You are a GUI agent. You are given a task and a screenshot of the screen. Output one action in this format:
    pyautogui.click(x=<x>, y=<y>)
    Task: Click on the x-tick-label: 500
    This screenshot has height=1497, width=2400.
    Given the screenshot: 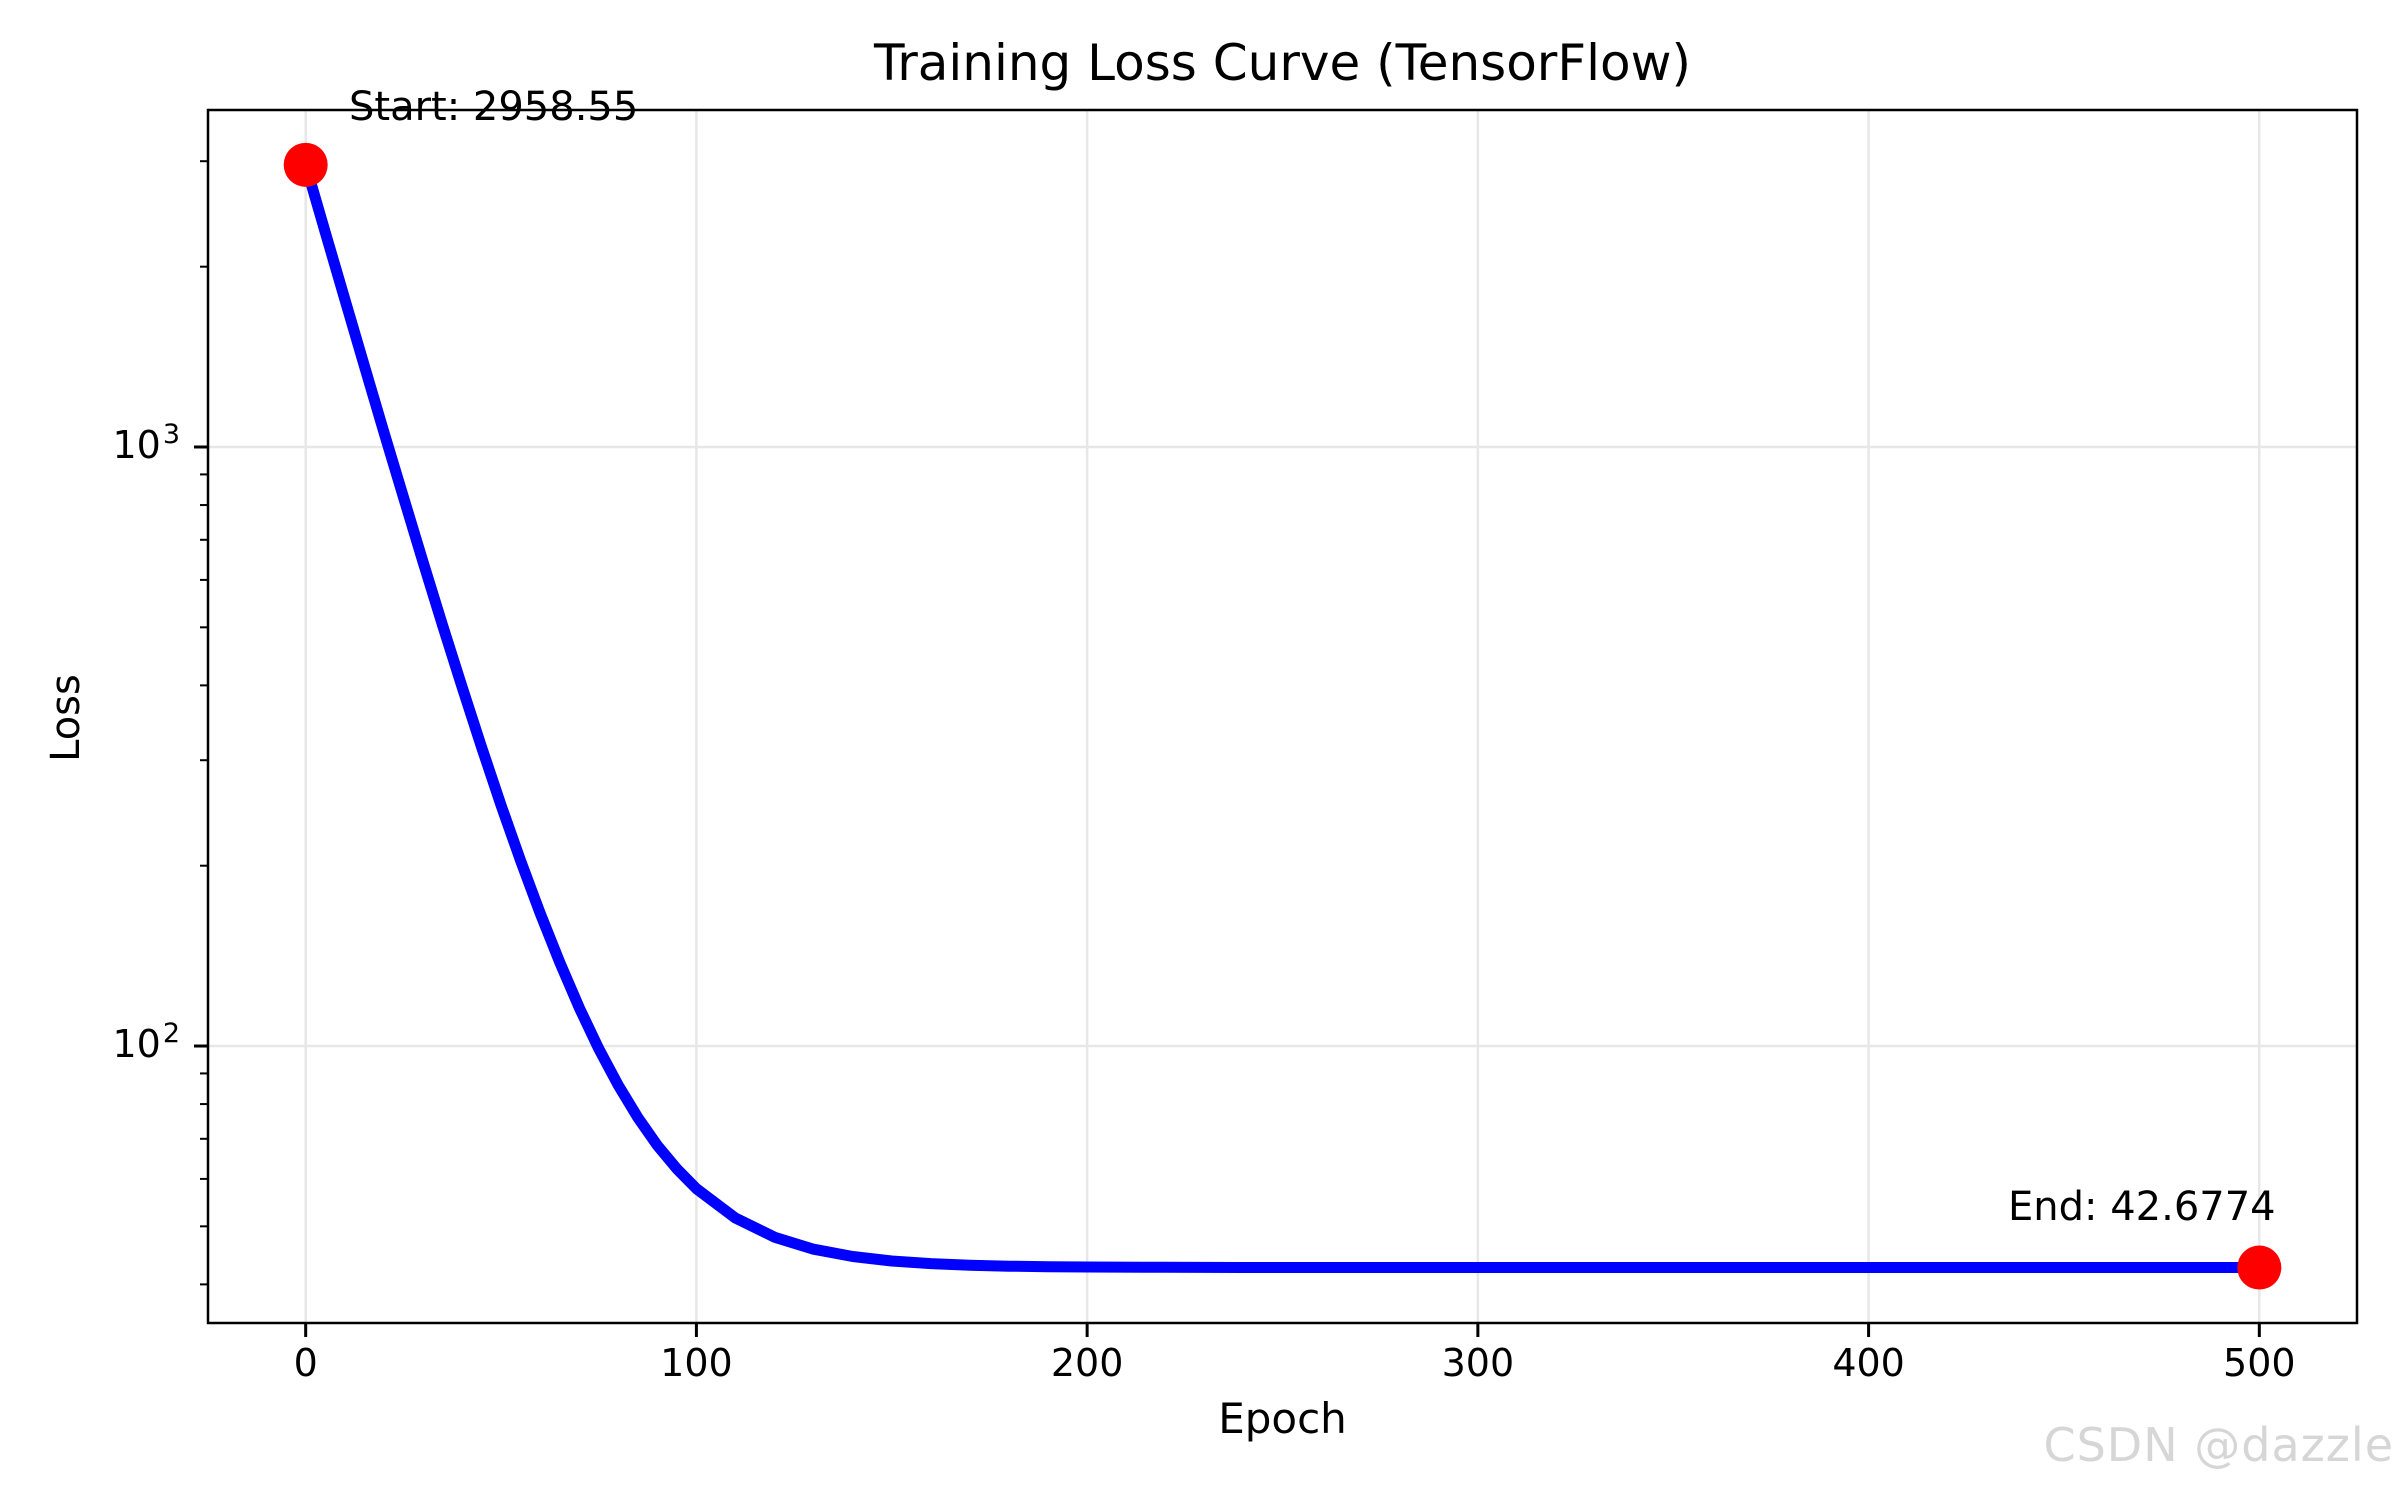 What is the action you would take?
    pyautogui.click(x=2259, y=1363)
    